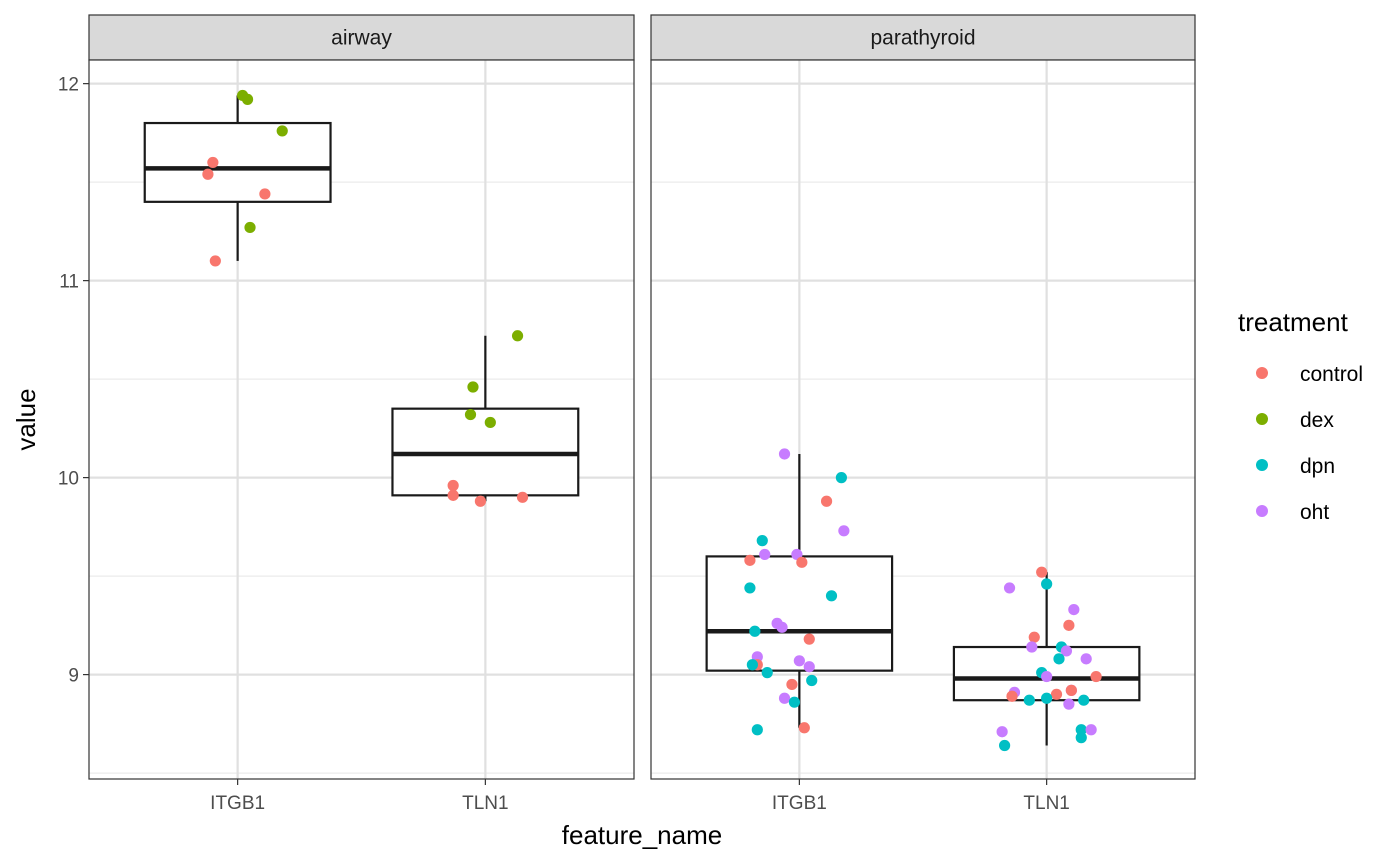 Image resolution: width=1400 pixels, height=865 pixels. What do you see at coordinates (68, 479) in the screenshot?
I see `y-tick-label: 10` at bounding box center [68, 479].